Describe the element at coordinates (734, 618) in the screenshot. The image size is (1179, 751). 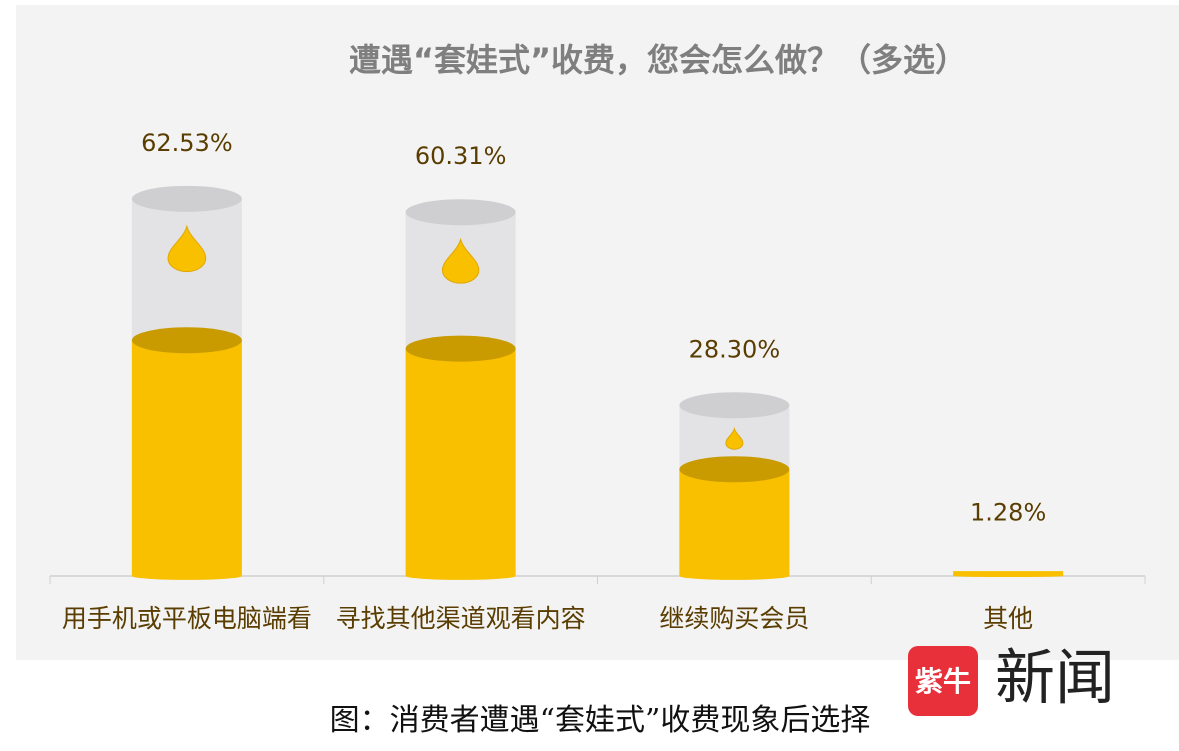
I see `x-tick-label: 继续购买会员` at that location.